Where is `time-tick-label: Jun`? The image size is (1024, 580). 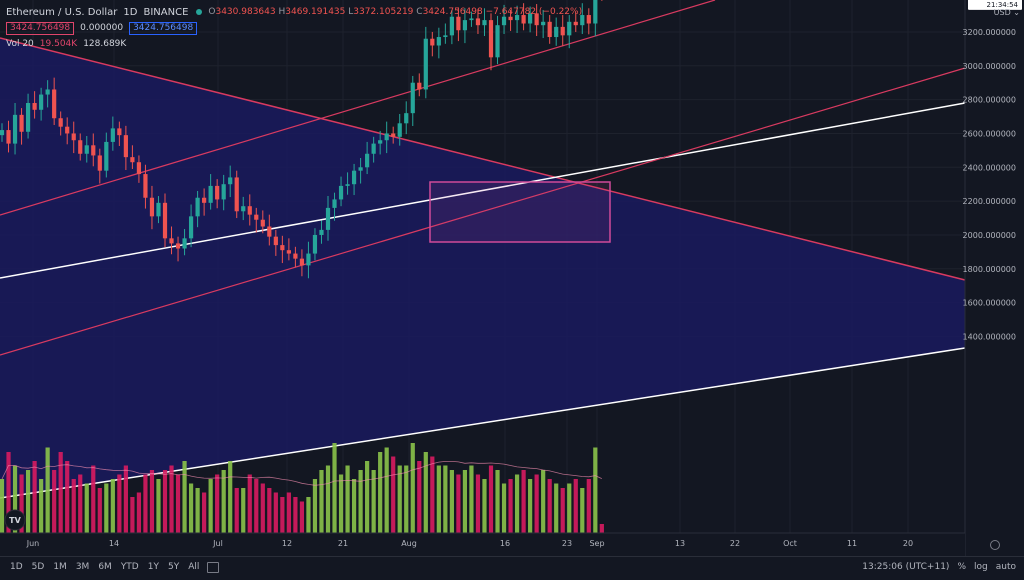
time-tick-label: Jun is located at coordinates (33, 543).